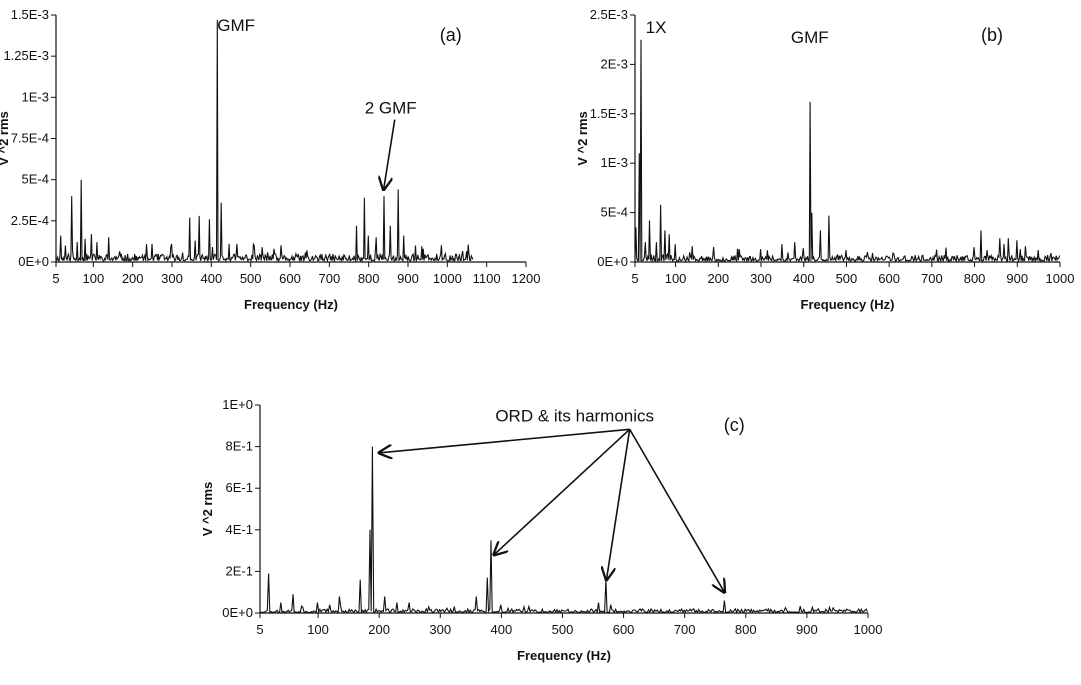  What do you see at coordinates (239, 446) in the screenshot?
I see `y-tick-label: 8E-1` at bounding box center [239, 446].